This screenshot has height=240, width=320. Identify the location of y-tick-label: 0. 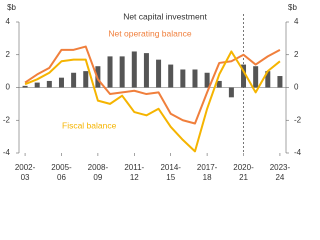
(8, 87).